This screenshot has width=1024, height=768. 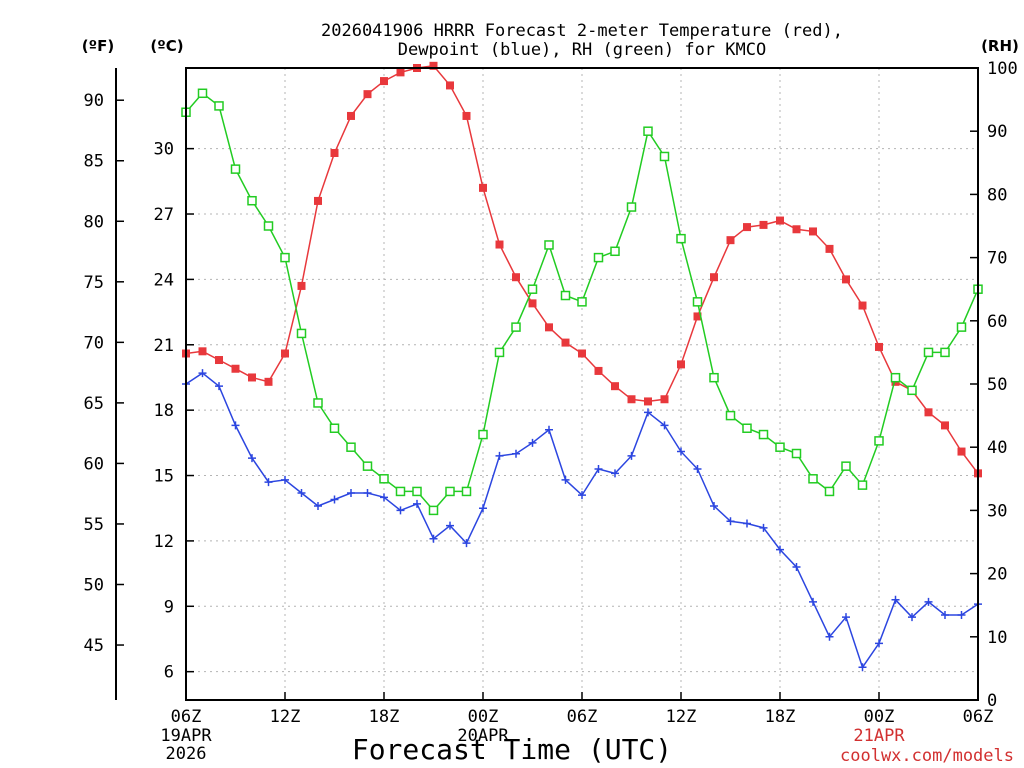 I want to click on fahrenheit-tick-label: 45, so click(x=94, y=646).